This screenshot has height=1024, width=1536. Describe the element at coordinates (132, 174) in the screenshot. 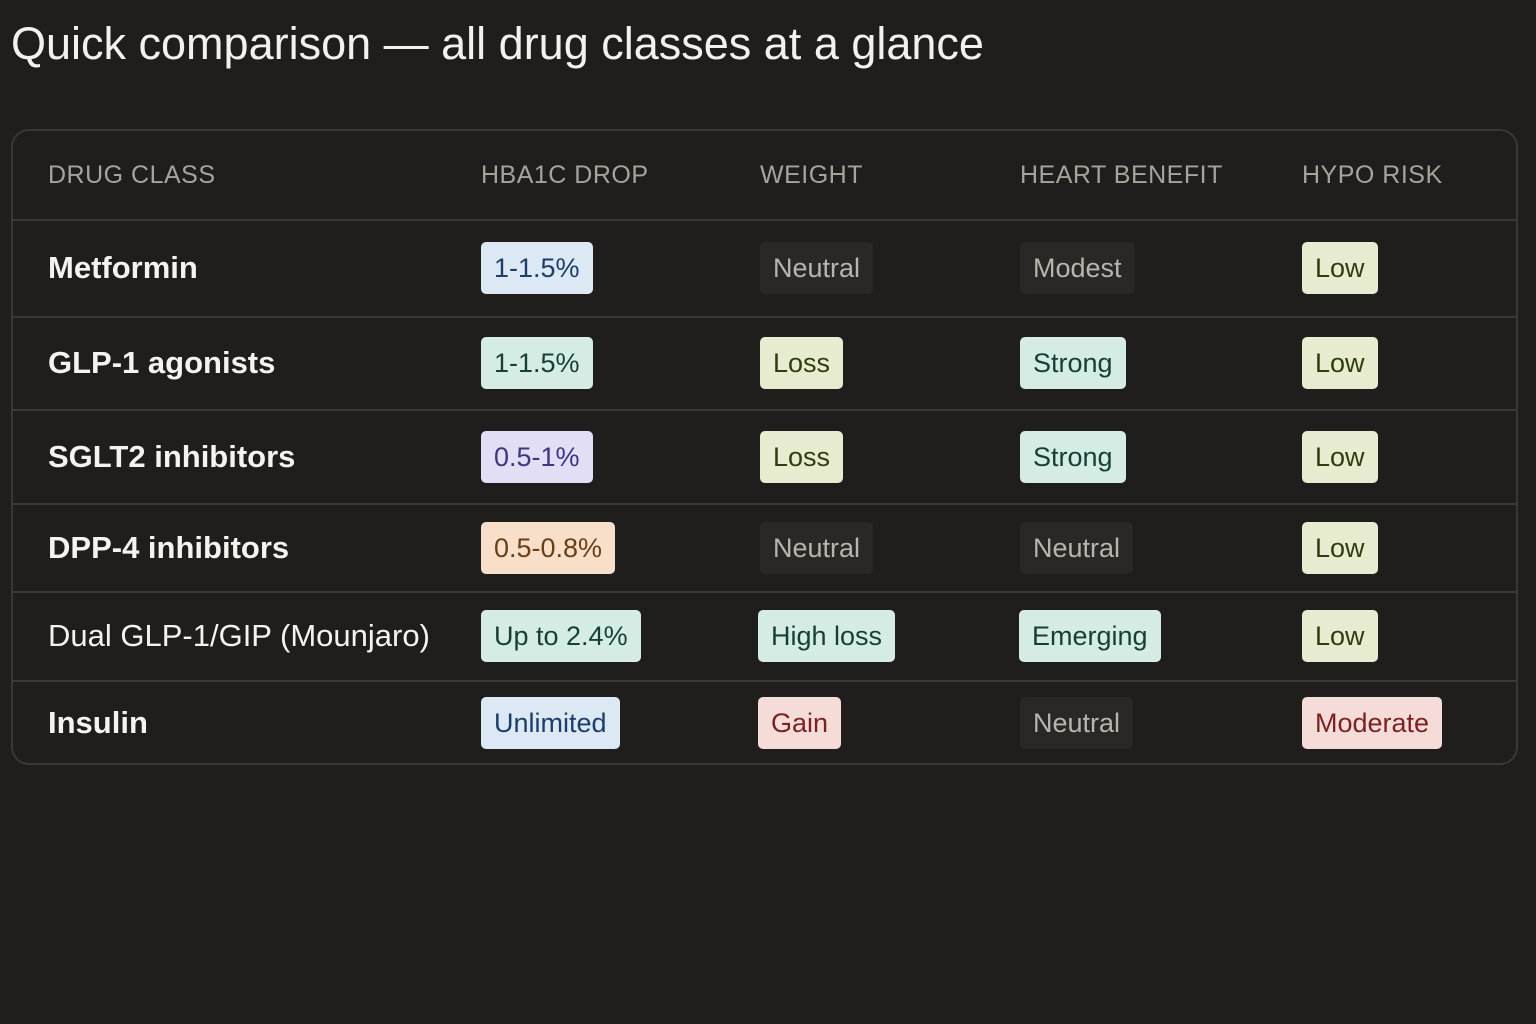

I see `header-drug-class: DRUG CLASS` at that location.